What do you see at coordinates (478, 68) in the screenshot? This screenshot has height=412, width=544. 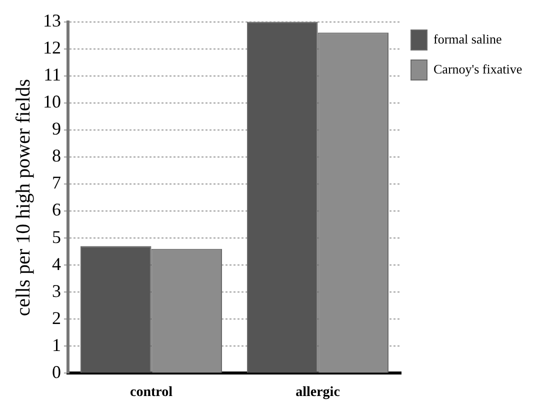 I see `legend-label: Carnoy's fixative` at bounding box center [478, 68].